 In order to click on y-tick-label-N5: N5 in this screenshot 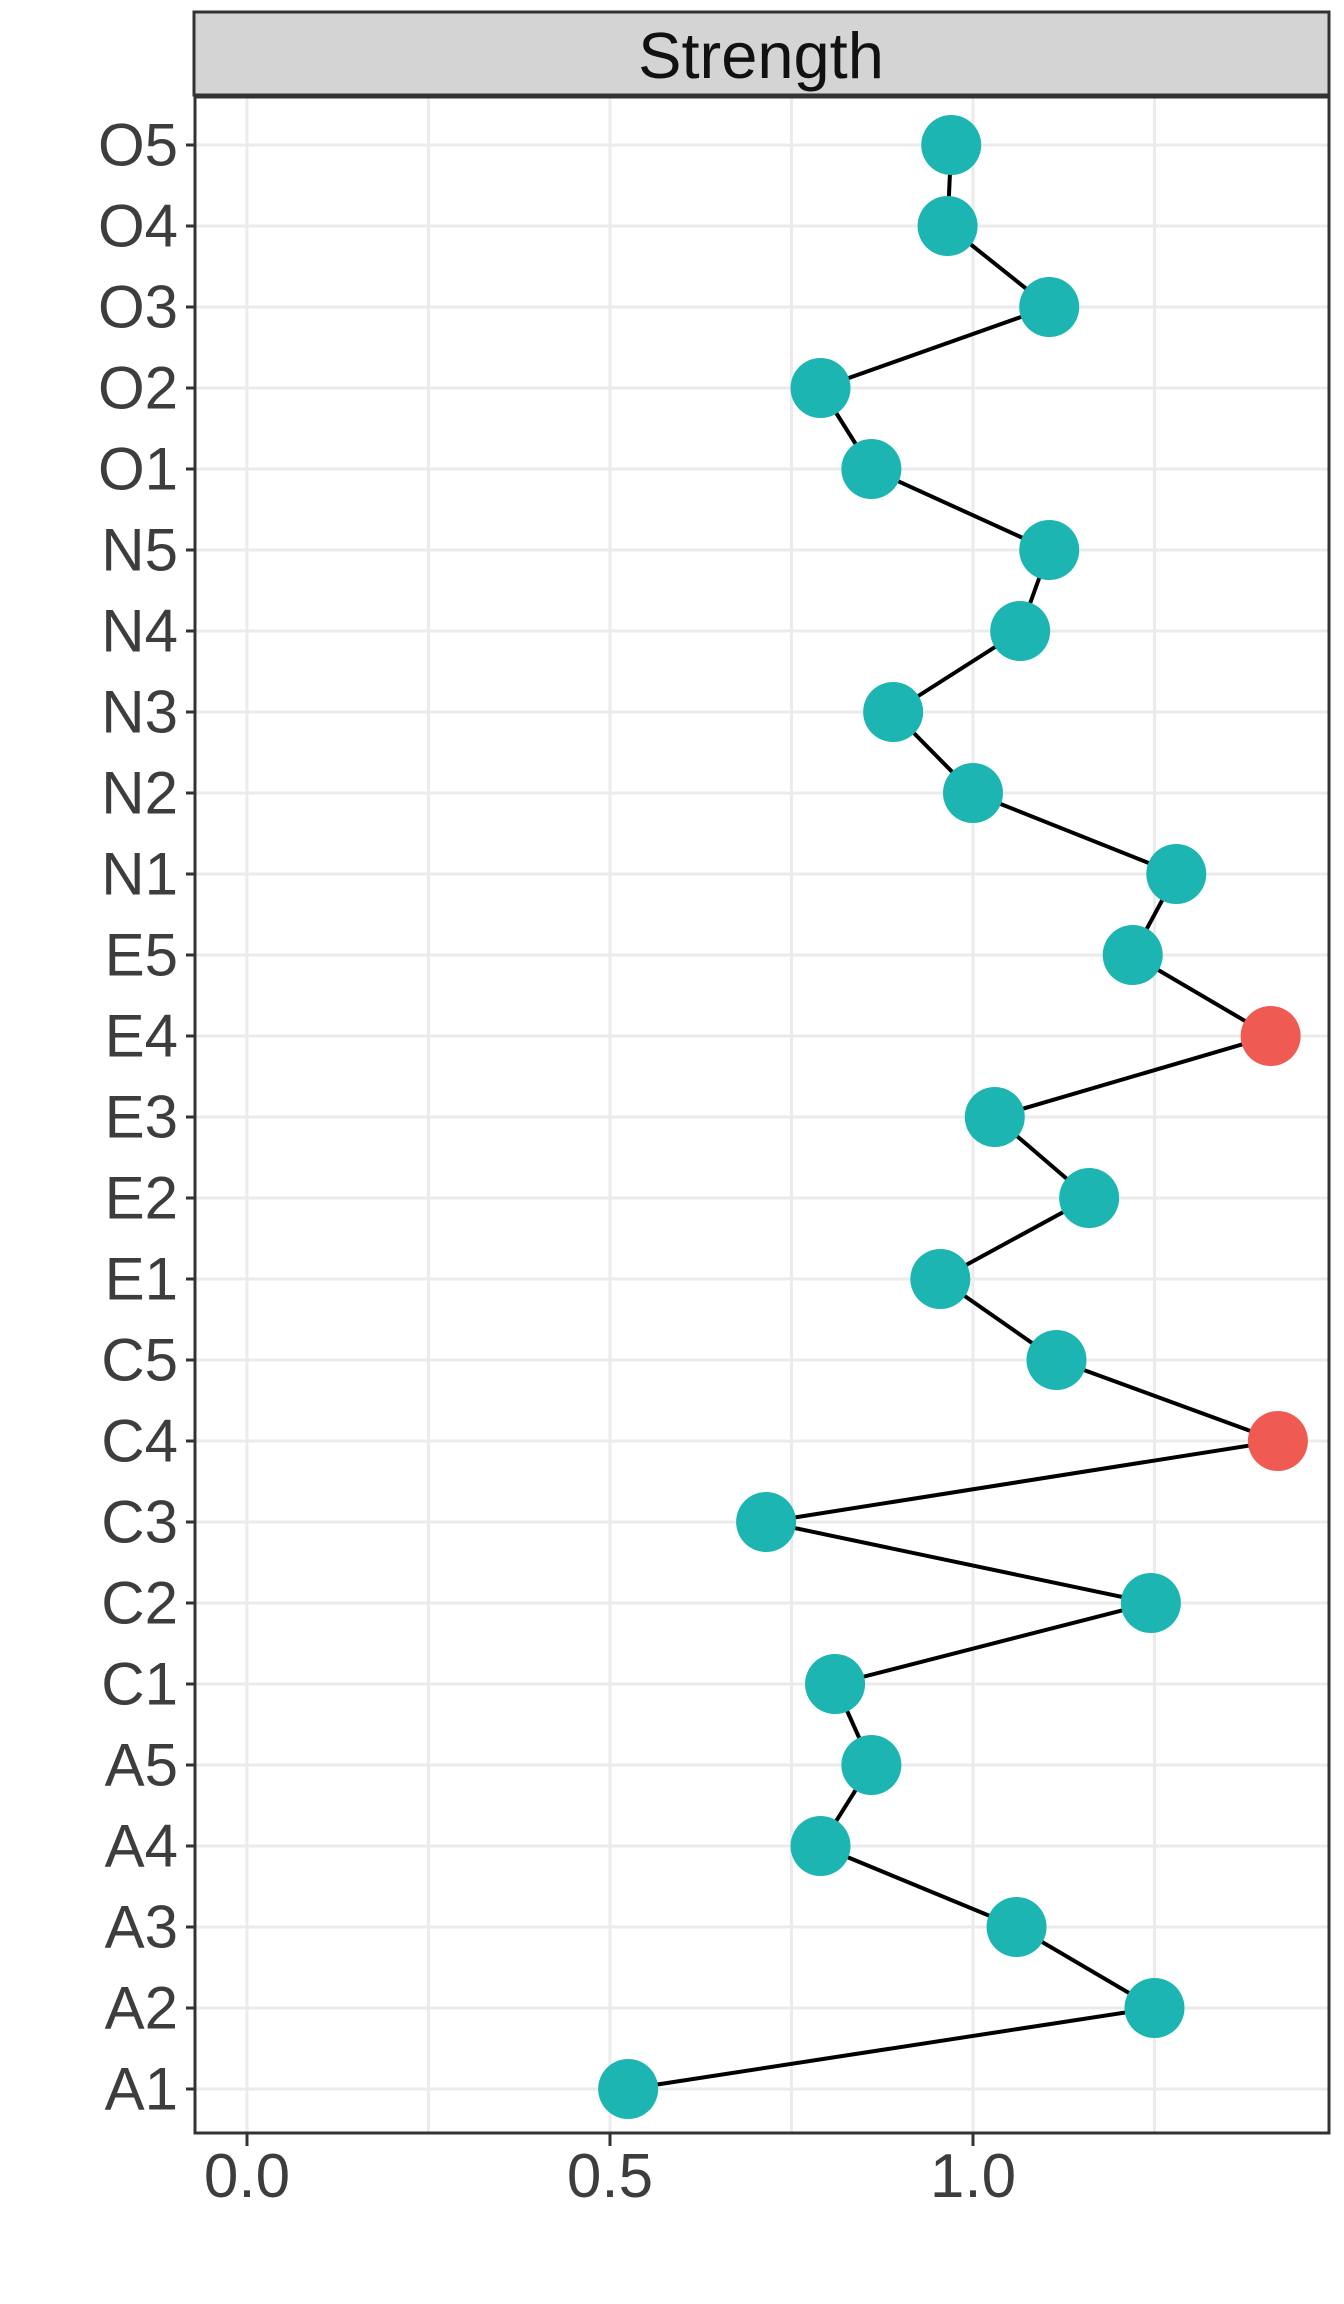, I will do `click(139, 550)`.